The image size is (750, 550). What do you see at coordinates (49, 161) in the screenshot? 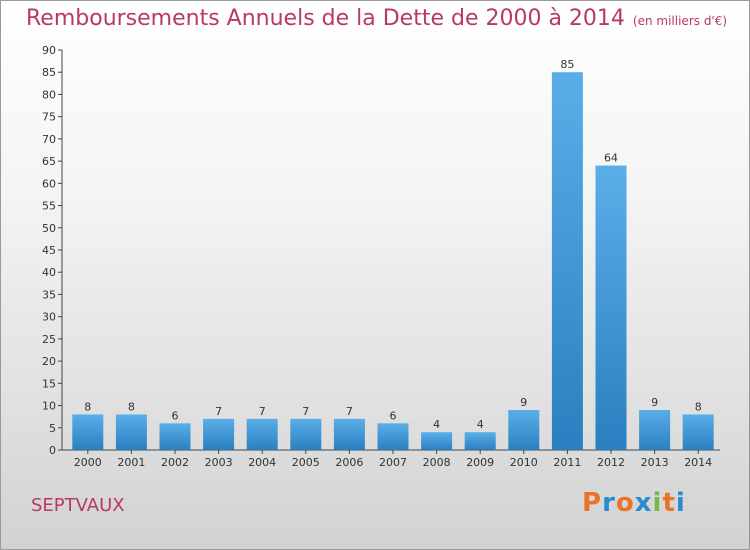
I see `y-tick-label: 65` at bounding box center [49, 161].